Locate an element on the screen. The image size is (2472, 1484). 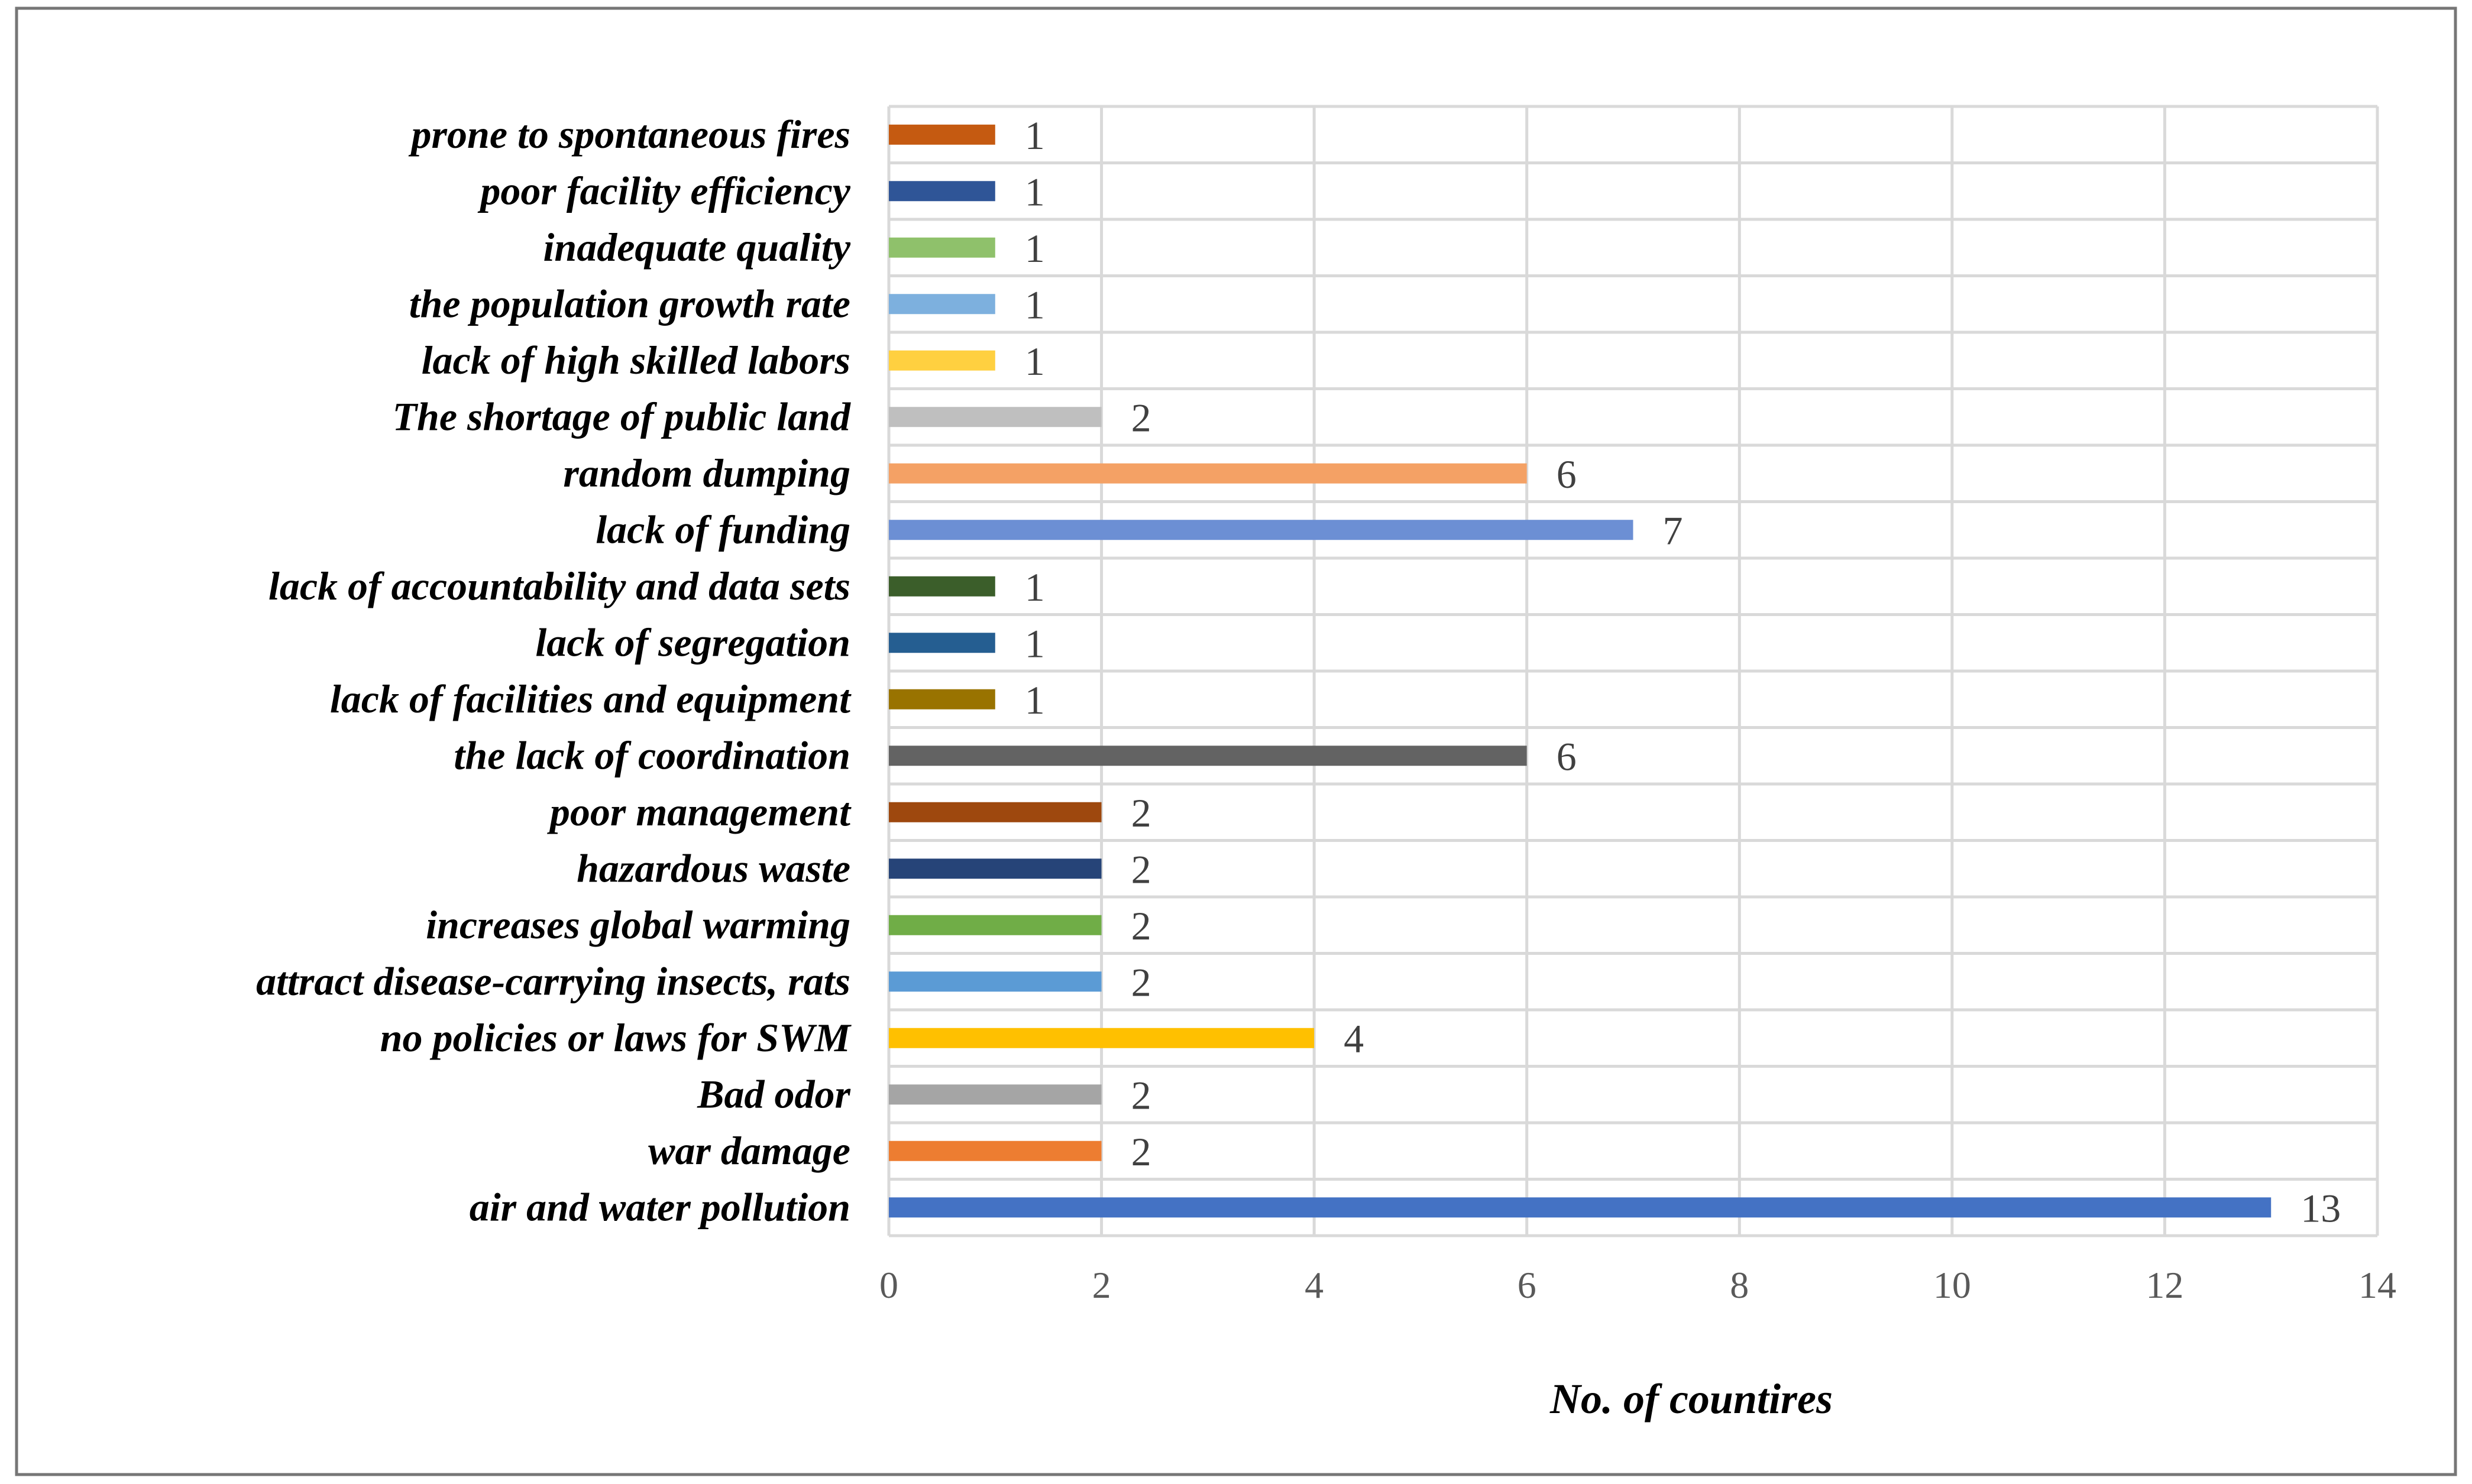
category-label: inadequate quality is located at coordinates (697, 247).